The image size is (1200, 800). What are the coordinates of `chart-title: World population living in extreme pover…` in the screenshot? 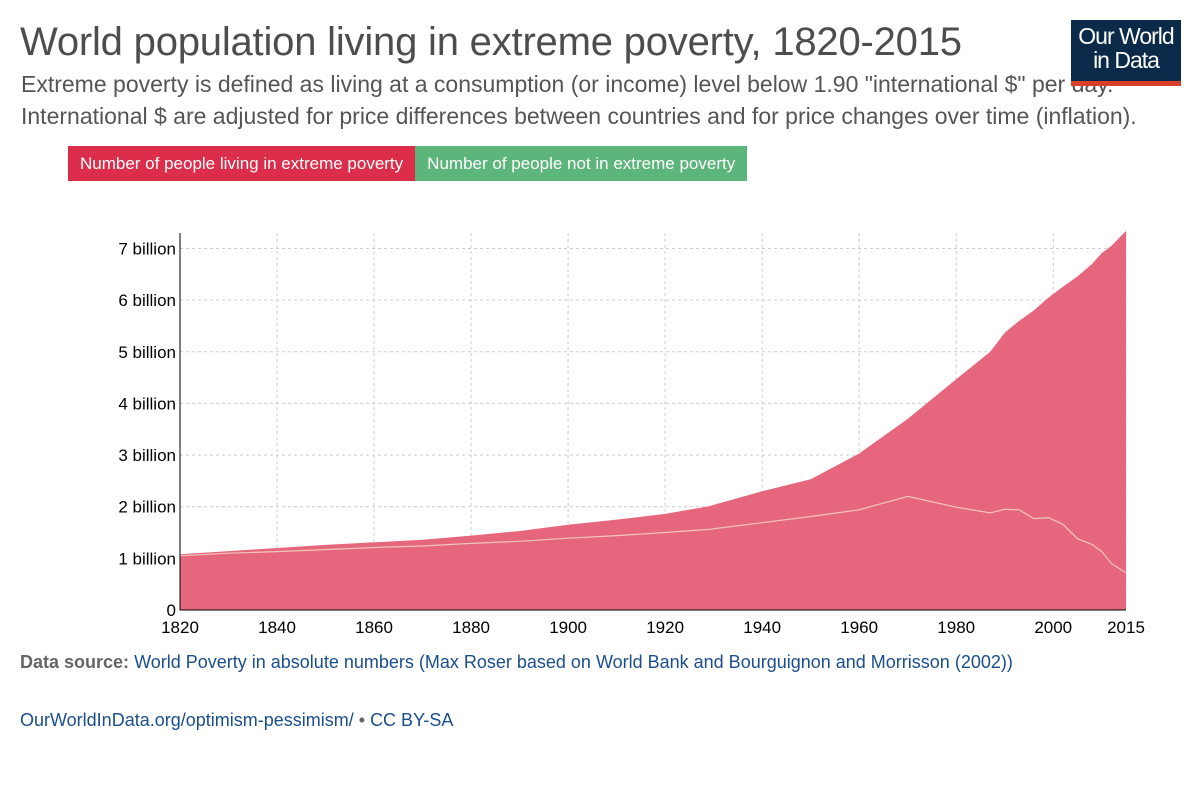 It's located at (491, 42).